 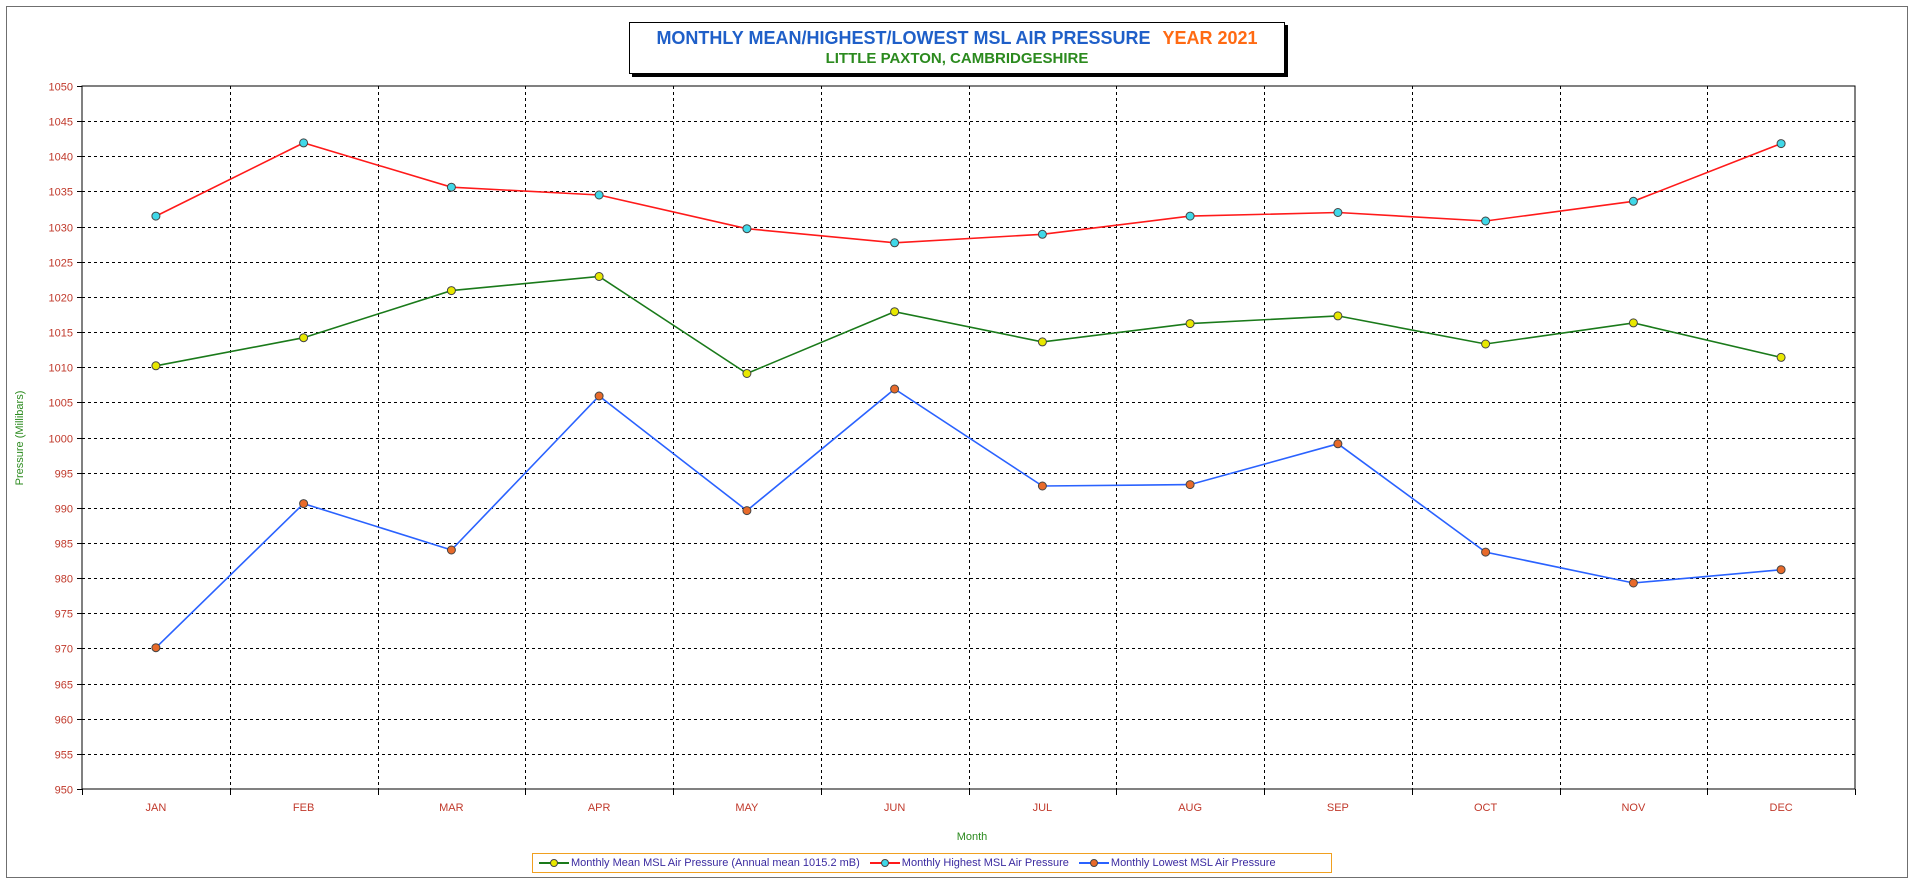 I want to click on y-tick-label: 970, so click(x=64, y=650).